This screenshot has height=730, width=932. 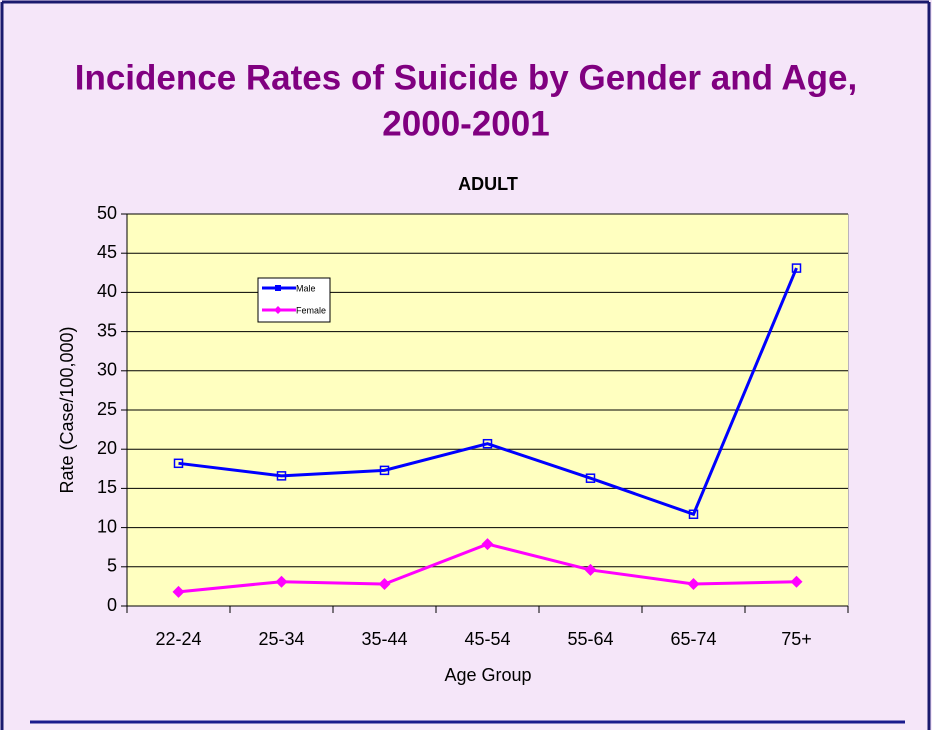 I want to click on y-tick-label: 15, so click(x=107, y=487).